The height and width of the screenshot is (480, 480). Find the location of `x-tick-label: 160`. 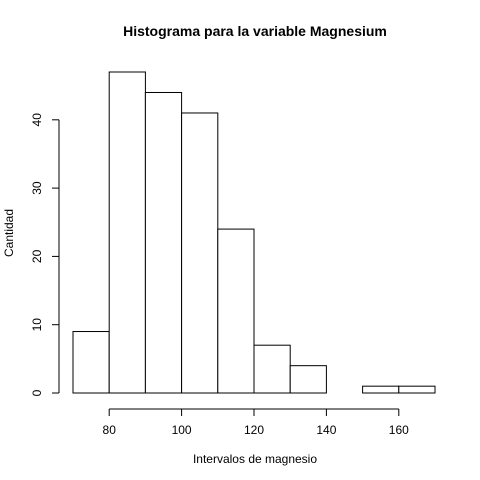

x-tick-label: 160 is located at coordinates (399, 430).